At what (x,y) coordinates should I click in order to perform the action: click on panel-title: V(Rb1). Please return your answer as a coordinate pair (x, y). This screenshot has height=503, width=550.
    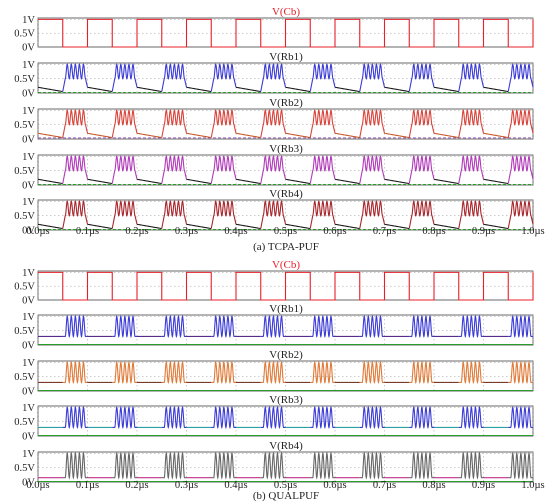
    Looking at the image, I should click on (286, 57).